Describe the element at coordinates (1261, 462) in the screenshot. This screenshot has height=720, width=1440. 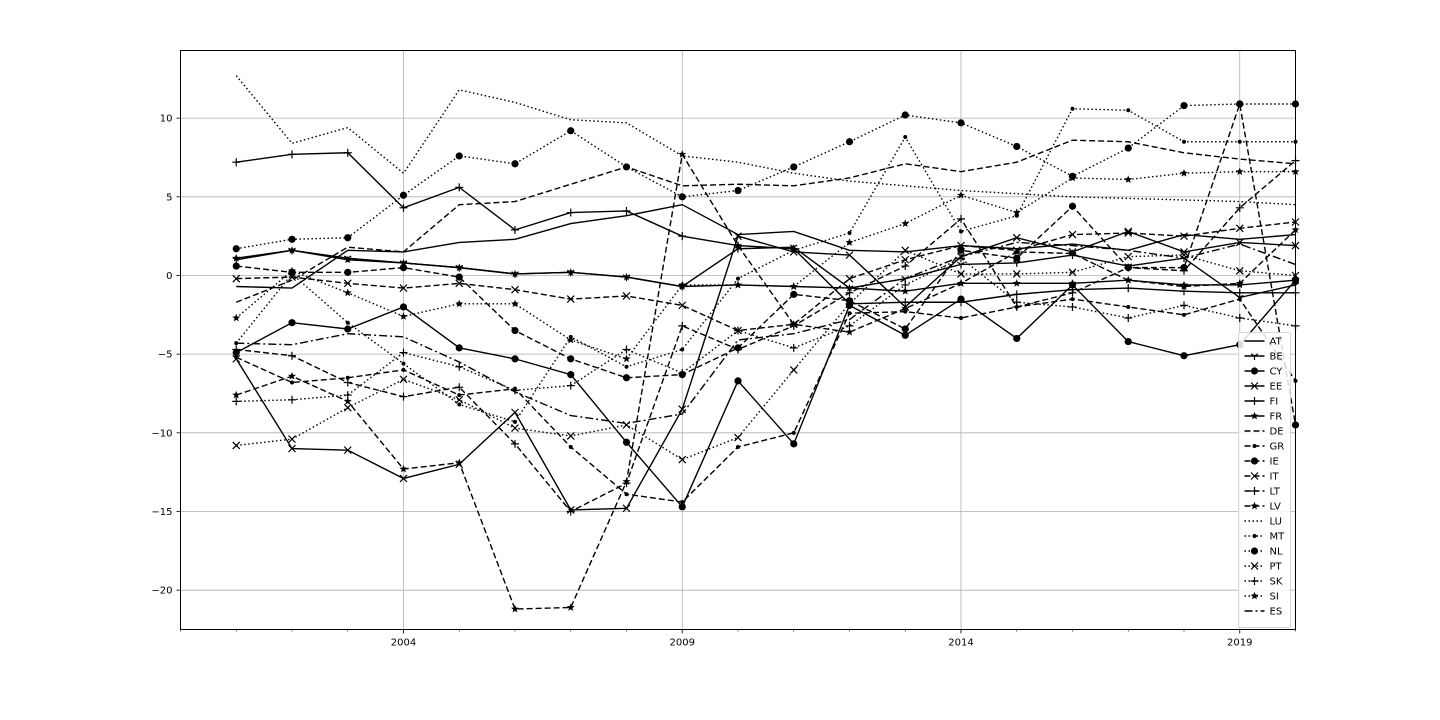
I see `legend-item-IE: IE` at that location.